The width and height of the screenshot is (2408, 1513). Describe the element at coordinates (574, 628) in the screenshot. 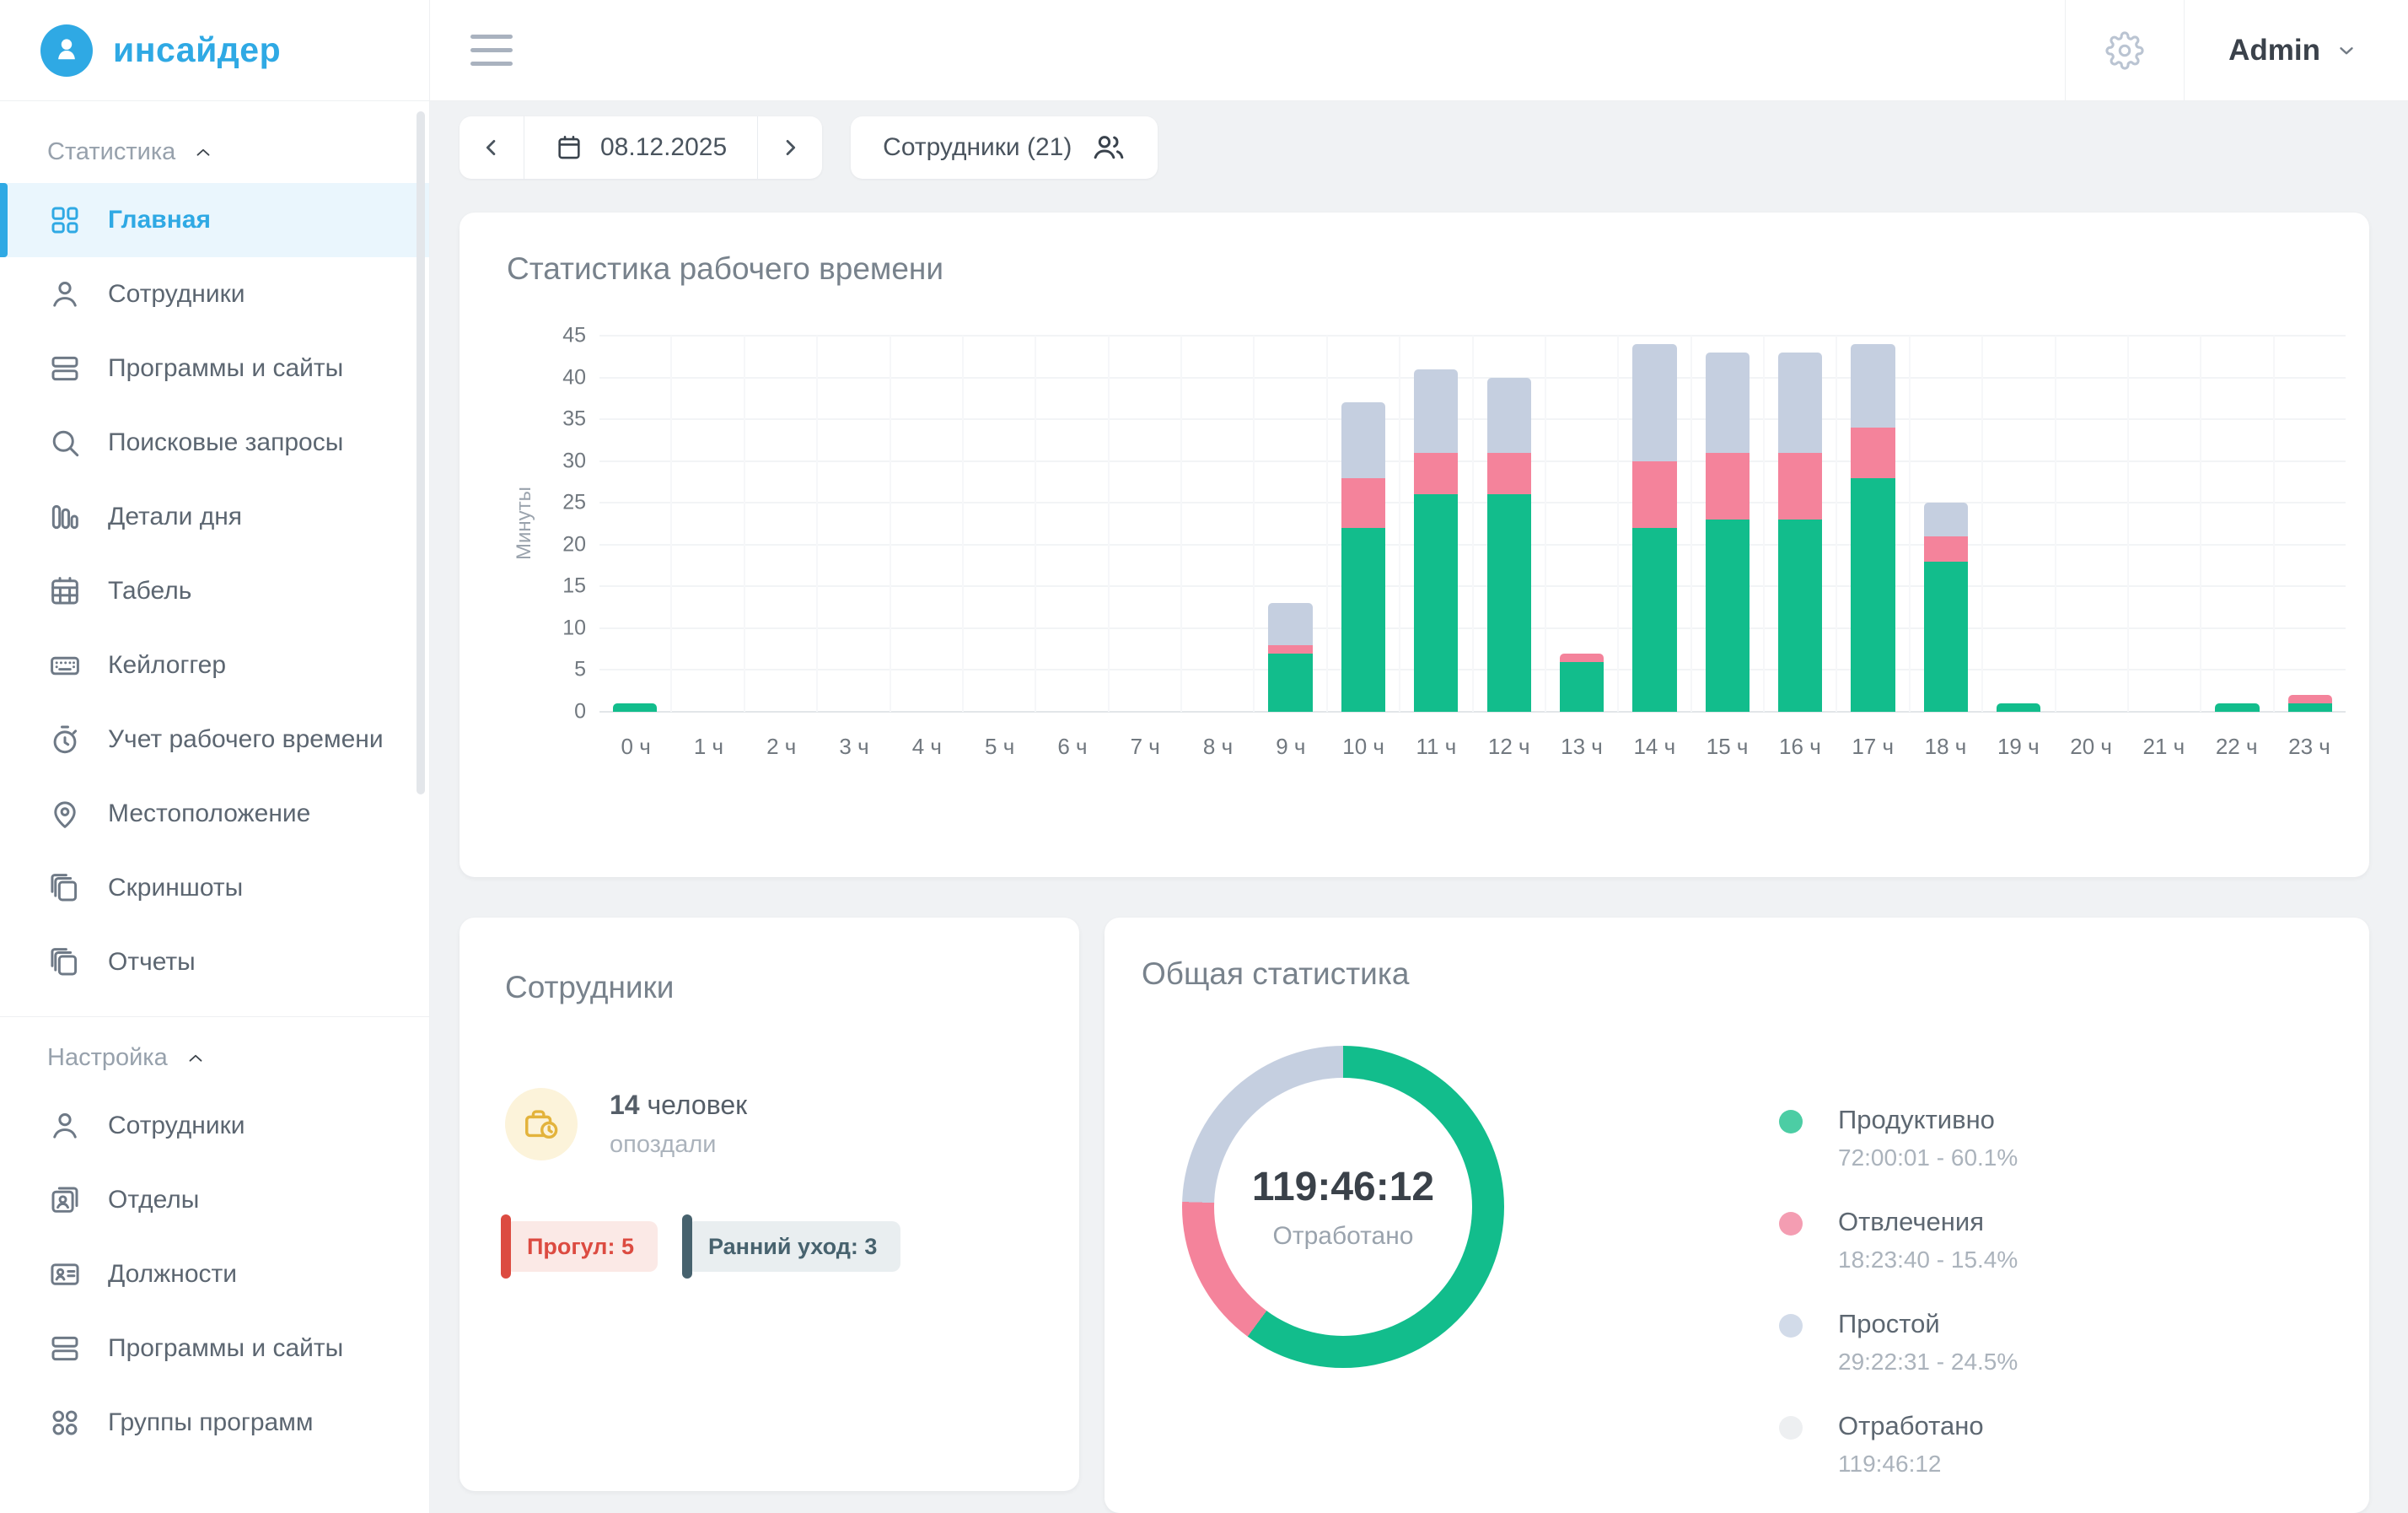

I see `y-tick-label: 10` at that location.